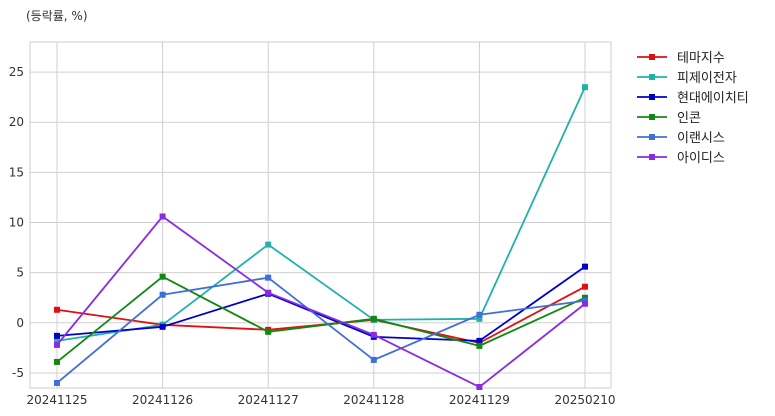 The height and width of the screenshot is (416, 775). I want to click on x-tick-label: 20241126, so click(162, 400).